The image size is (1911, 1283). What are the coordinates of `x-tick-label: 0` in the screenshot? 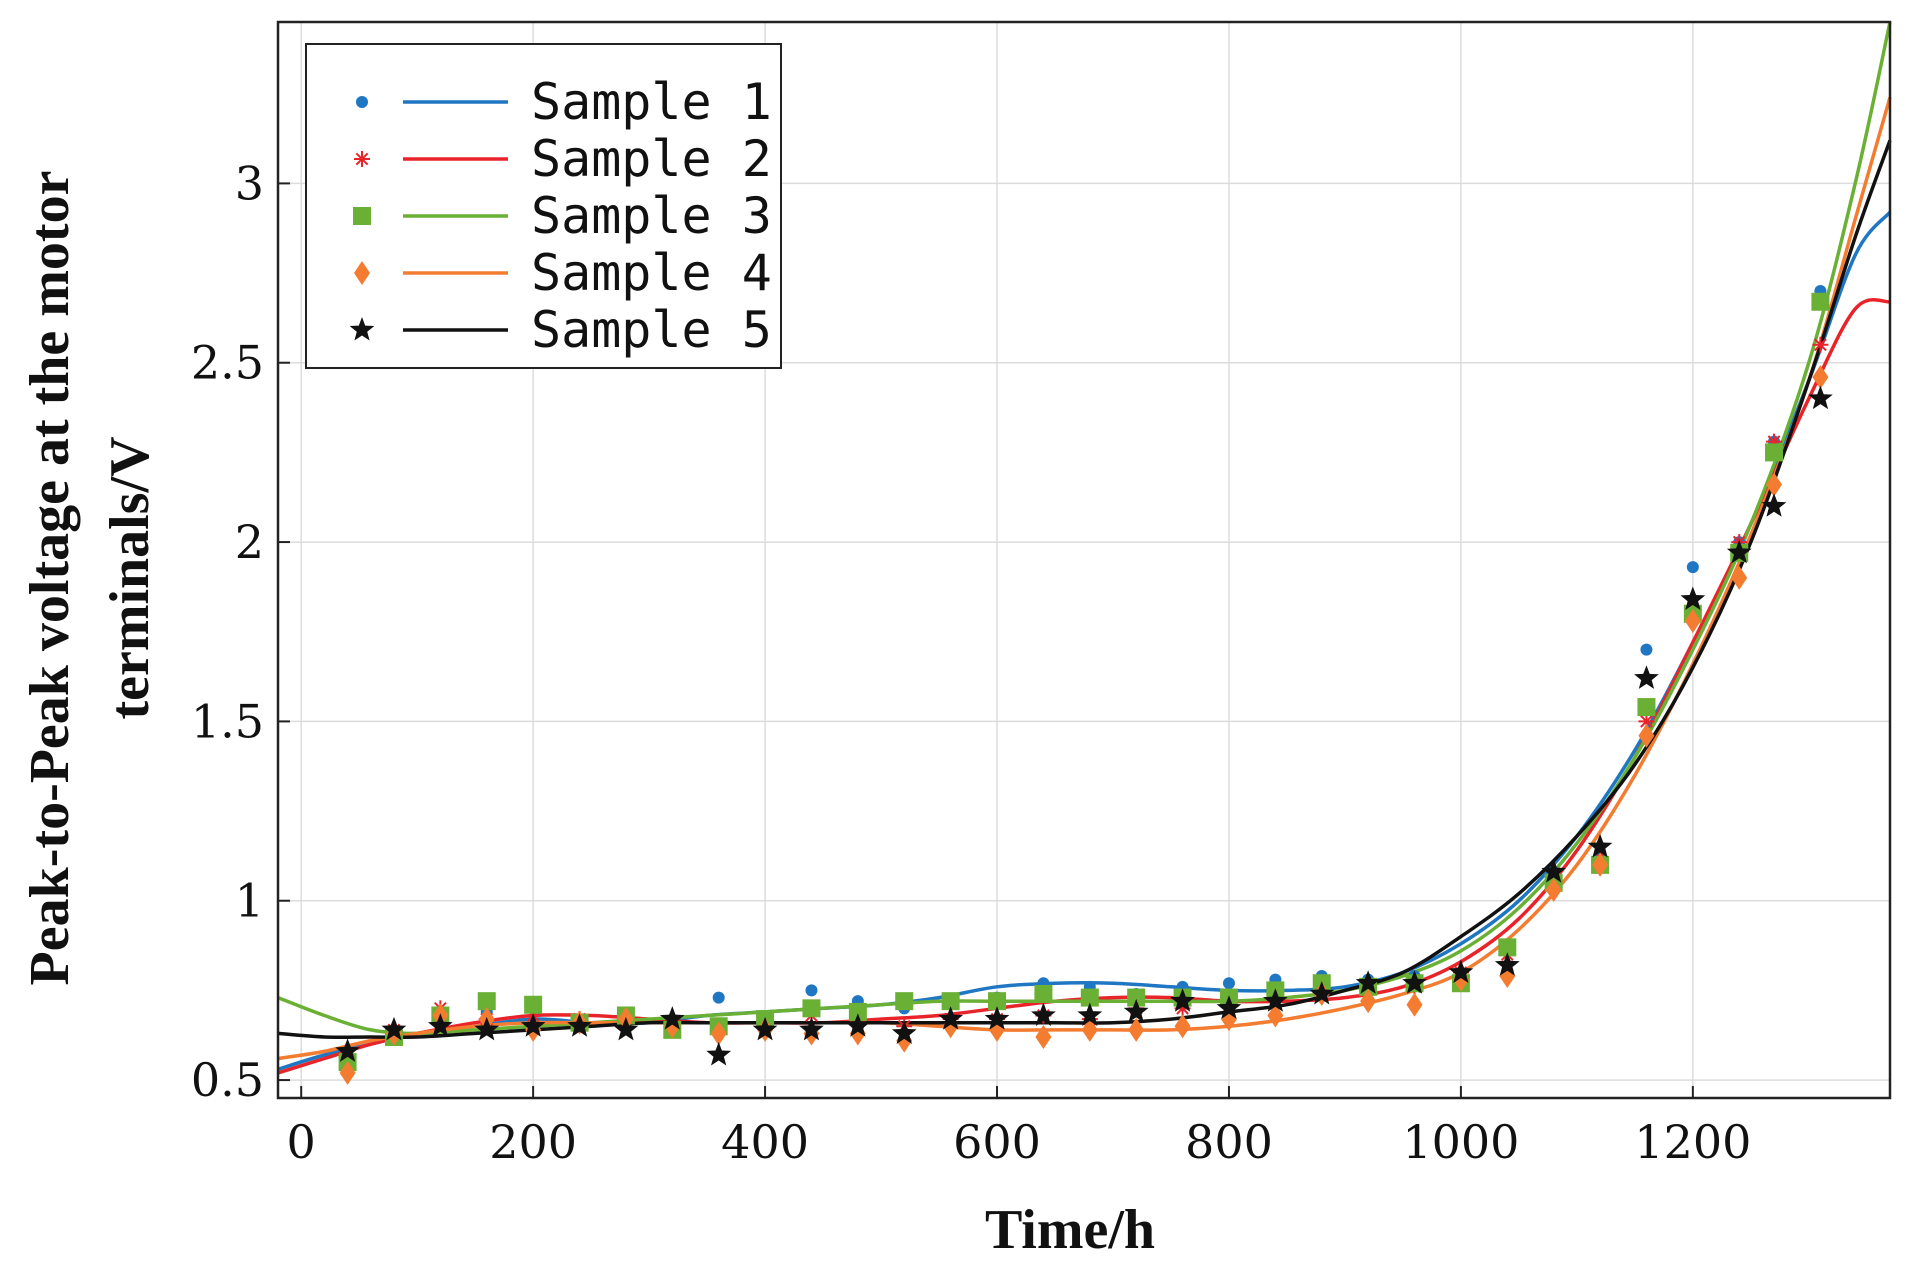 It's located at (301, 1142).